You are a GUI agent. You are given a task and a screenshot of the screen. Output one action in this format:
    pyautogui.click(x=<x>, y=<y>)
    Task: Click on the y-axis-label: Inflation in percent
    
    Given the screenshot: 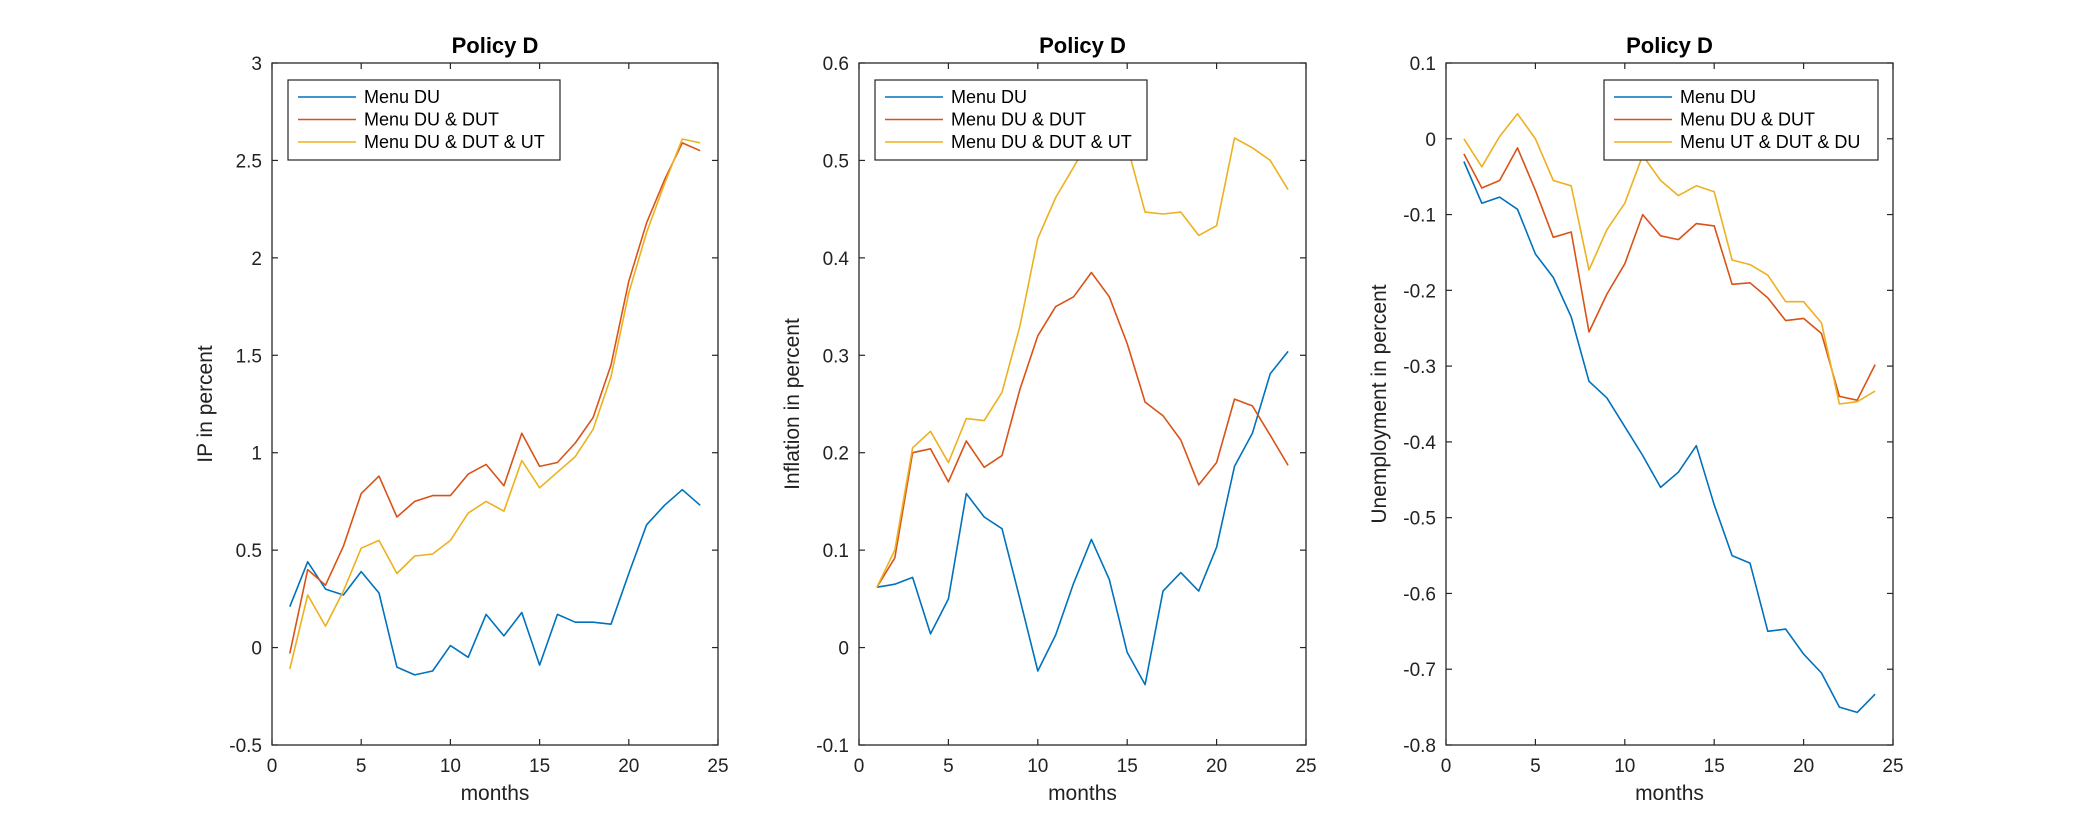 What is the action you would take?
    pyautogui.click(x=792, y=404)
    